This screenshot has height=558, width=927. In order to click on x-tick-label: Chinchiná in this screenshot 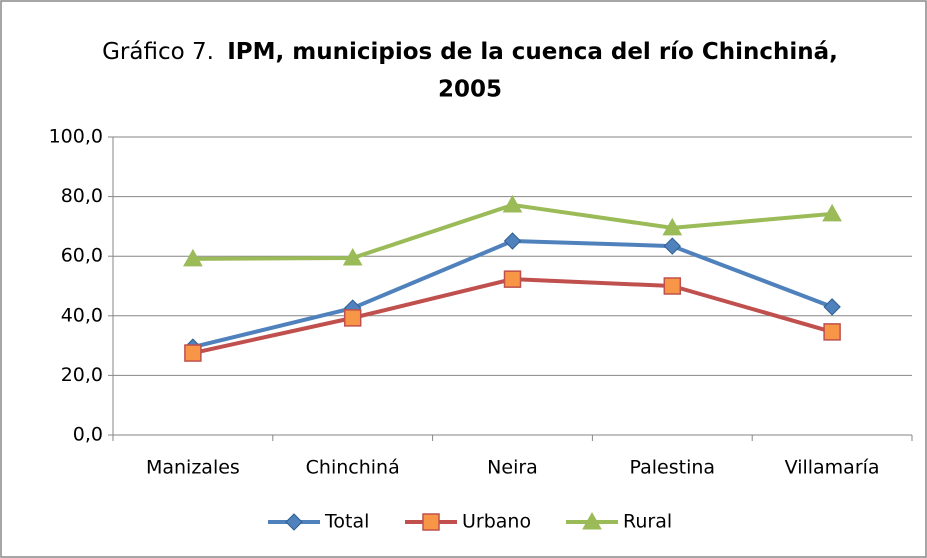, I will do `click(353, 468)`.